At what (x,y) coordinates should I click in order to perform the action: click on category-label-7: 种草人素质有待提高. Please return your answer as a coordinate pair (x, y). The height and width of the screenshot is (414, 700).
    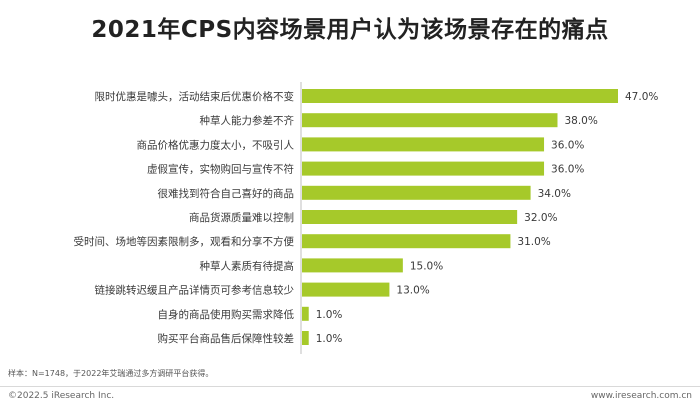
    Looking at the image, I should click on (247, 265).